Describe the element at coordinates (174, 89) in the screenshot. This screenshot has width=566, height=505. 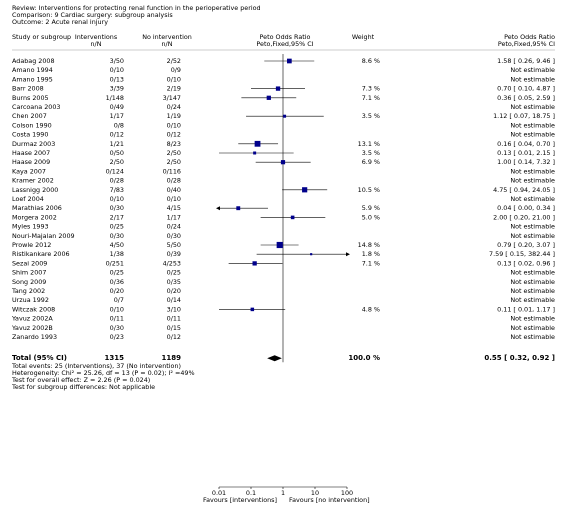
I see `control-count: 2/19` at that location.